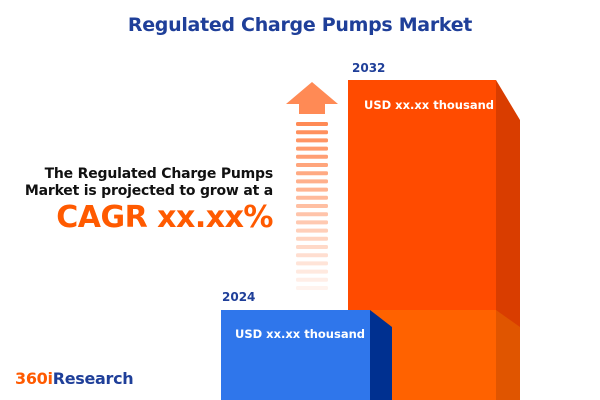 The height and width of the screenshot is (400, 600). I want to click on description-line-1: The Regulated Charge Pumps, so click(159, 174).